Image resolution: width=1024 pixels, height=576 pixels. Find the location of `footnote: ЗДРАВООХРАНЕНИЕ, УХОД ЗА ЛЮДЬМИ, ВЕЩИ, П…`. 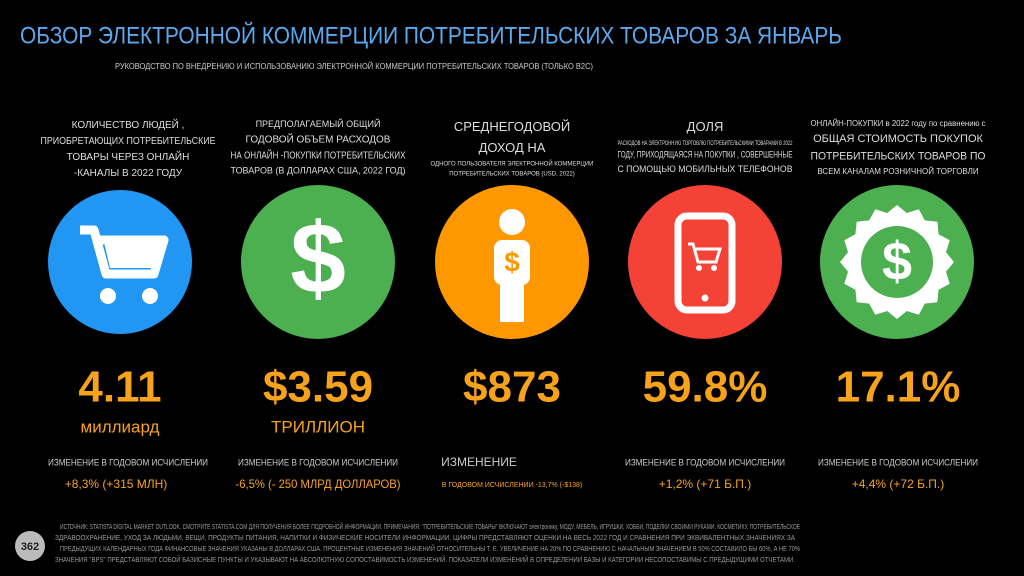

footnote: ЗДРАВООХРАНЕНИЕ, УХОД ЗА ЛЮДЬМИ, ВЕЩИ, П… is located at coordinates (425, 538).